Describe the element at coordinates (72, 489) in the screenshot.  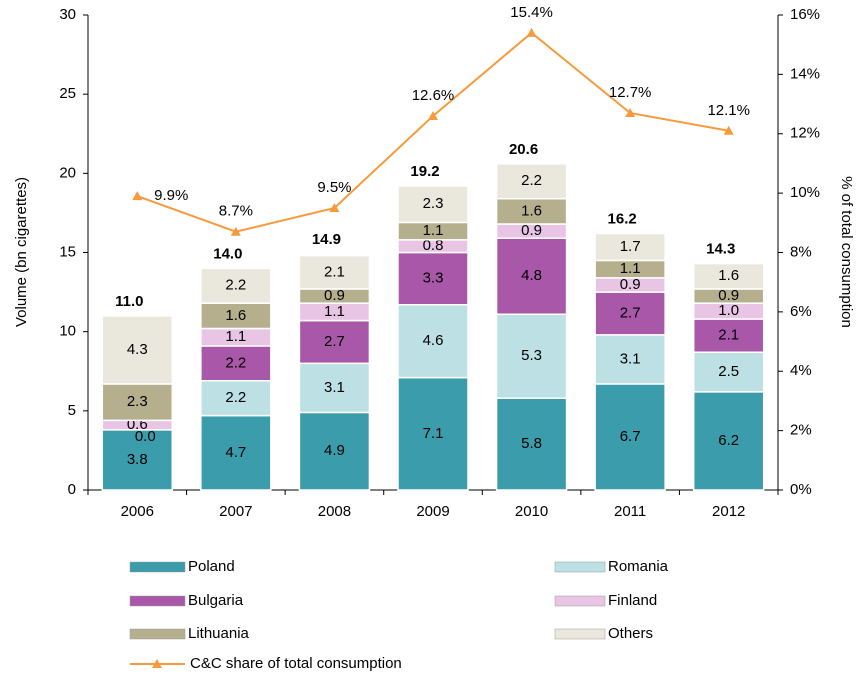
I see `y-tick-label: 0` at that location.